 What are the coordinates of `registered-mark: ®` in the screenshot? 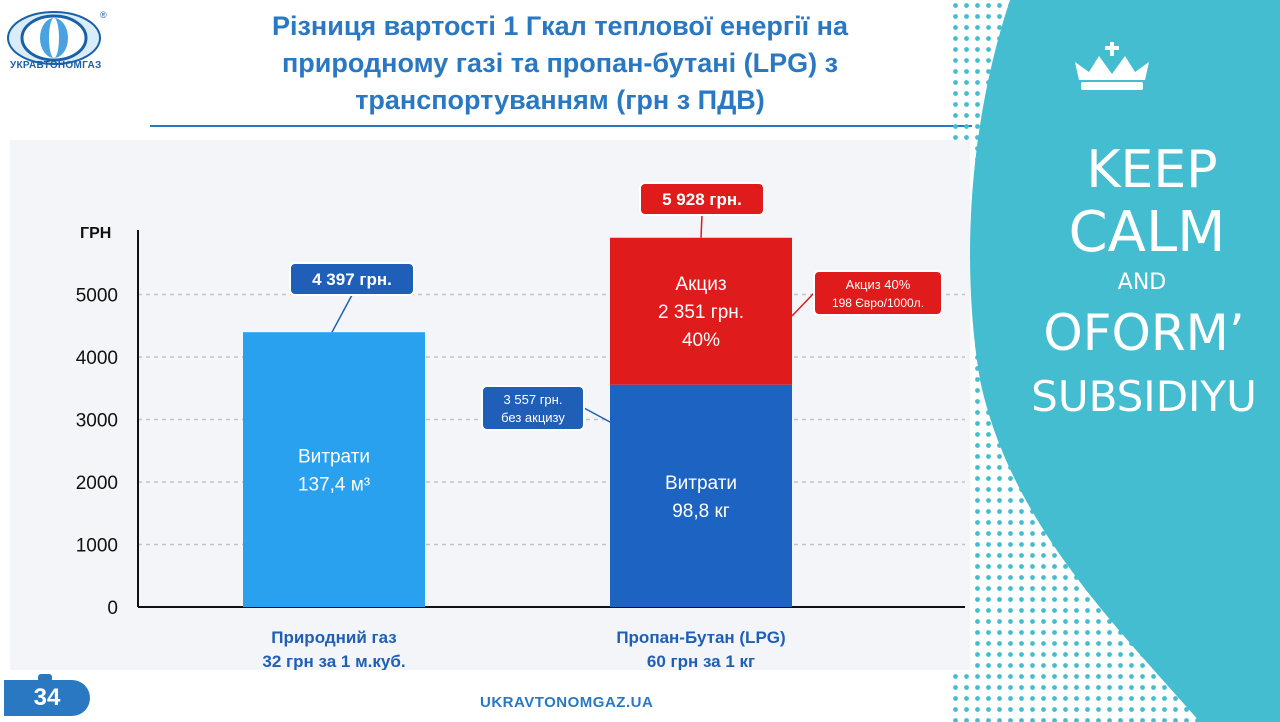 It's located at (103, 15).